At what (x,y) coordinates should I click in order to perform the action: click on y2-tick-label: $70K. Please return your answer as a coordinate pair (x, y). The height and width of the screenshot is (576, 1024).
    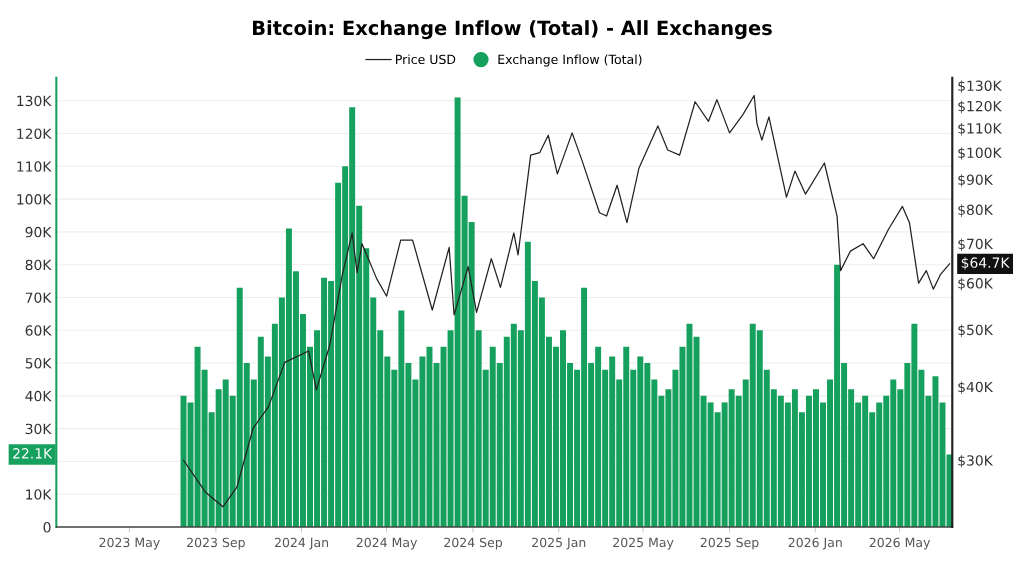
    Looking at the image, I should click on (976, 245).